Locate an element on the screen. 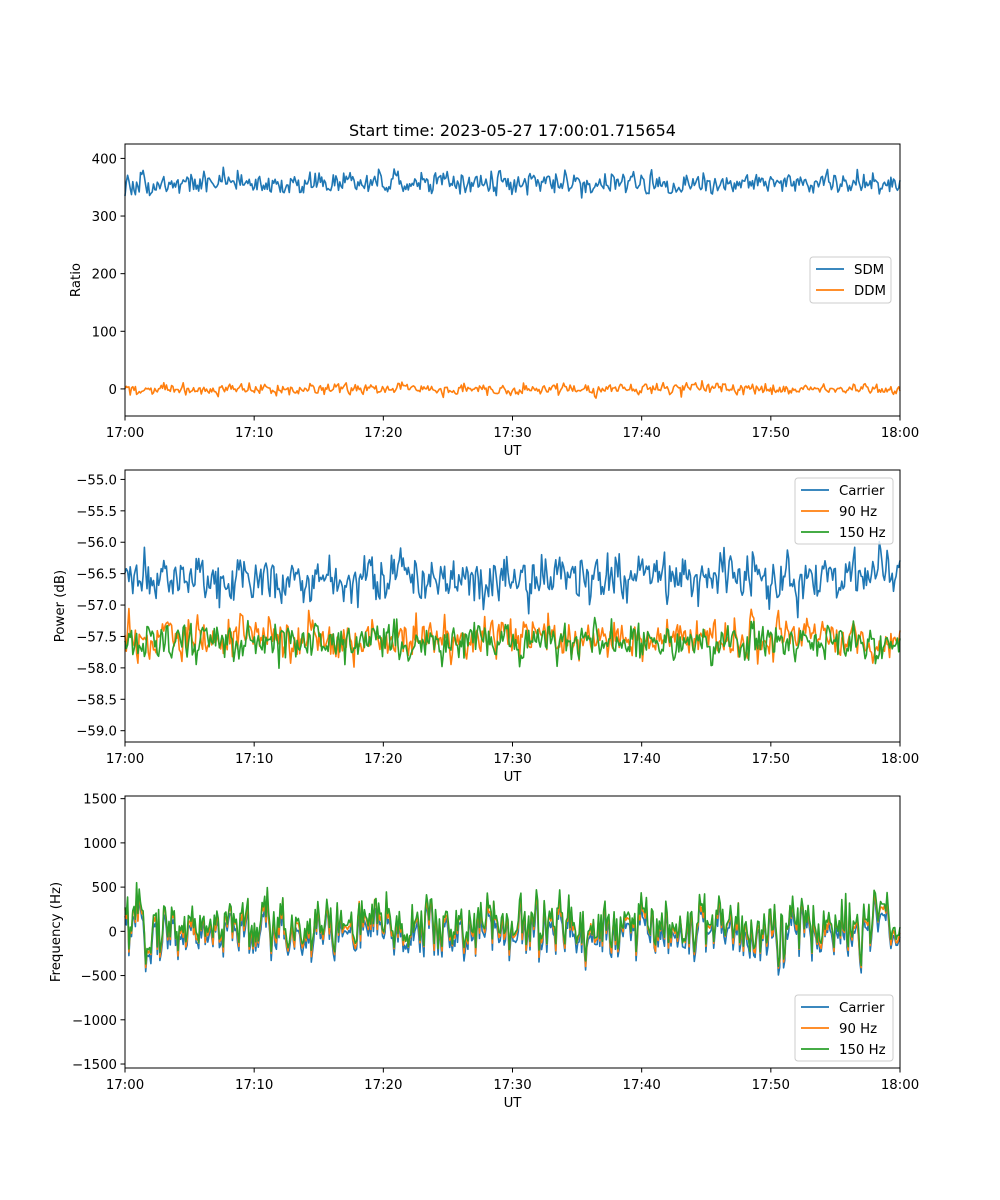 Image resolution: width=1000 pixels, height=1200 pixels. y-tick-label: −55.0 is located at coordinates (96, 480).